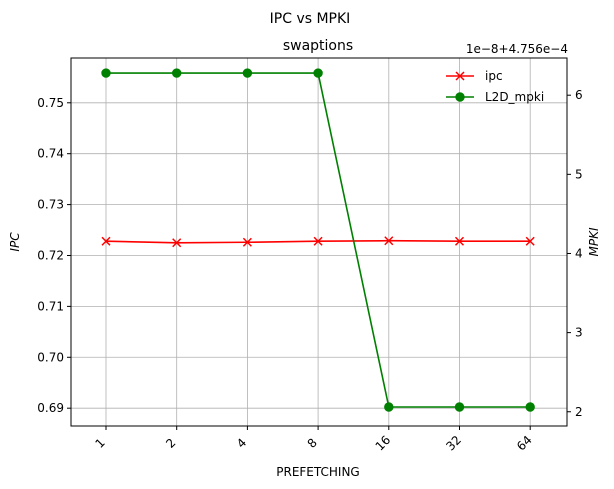 The image size is (614, 489). I want to click on y-right-tick-label: 6, so click(579, 95).